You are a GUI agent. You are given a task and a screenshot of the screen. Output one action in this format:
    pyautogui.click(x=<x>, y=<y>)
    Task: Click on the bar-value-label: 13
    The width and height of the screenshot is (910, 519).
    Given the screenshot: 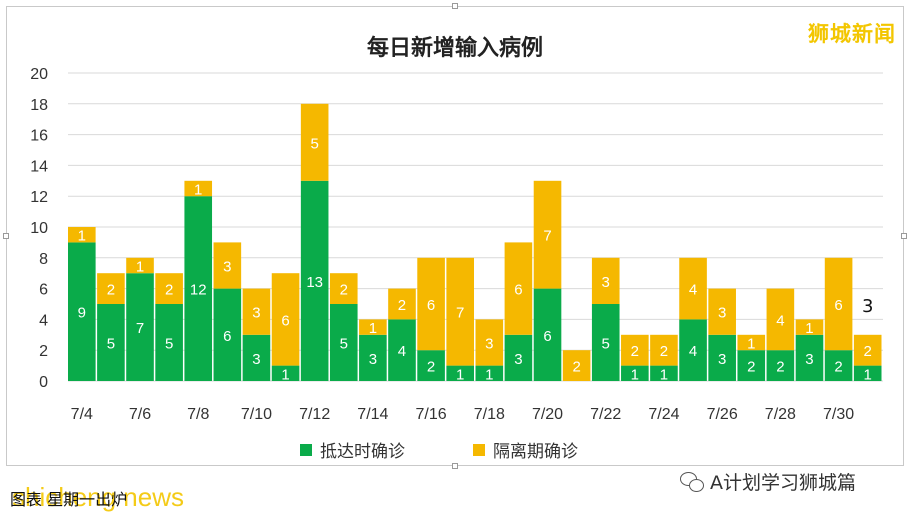 What is the action you would take?
    pyautogui.click(x=314, y=282)
    